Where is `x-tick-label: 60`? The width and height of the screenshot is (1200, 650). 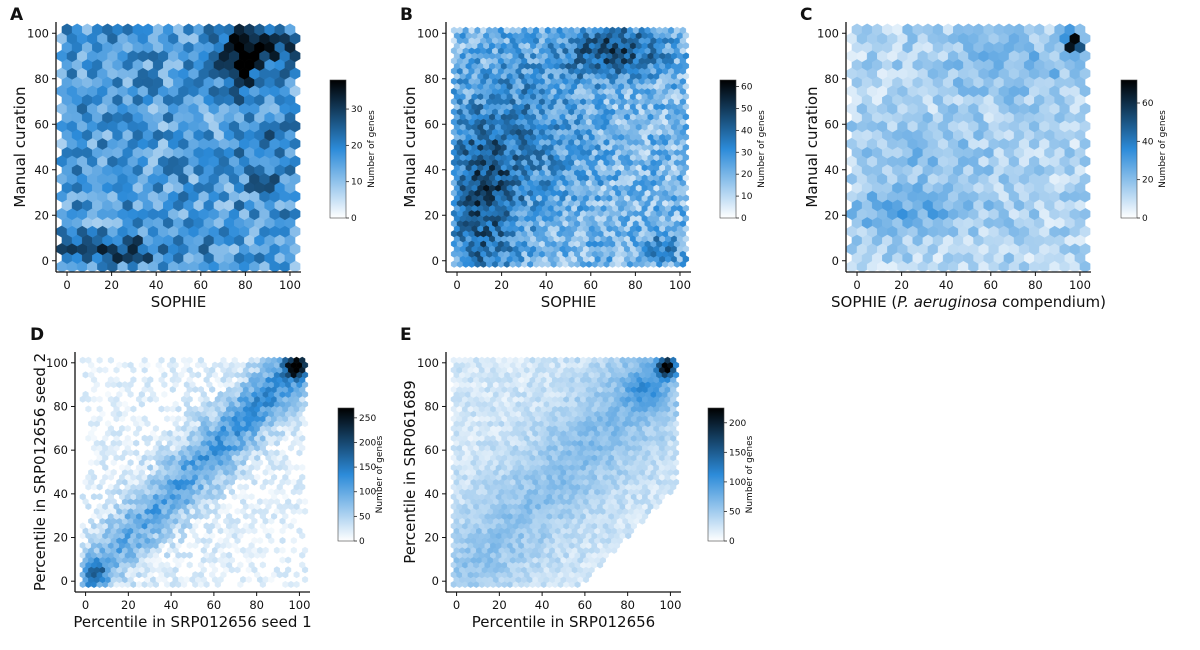
x-tick-label: 60 is located at coordinates (590, 285).